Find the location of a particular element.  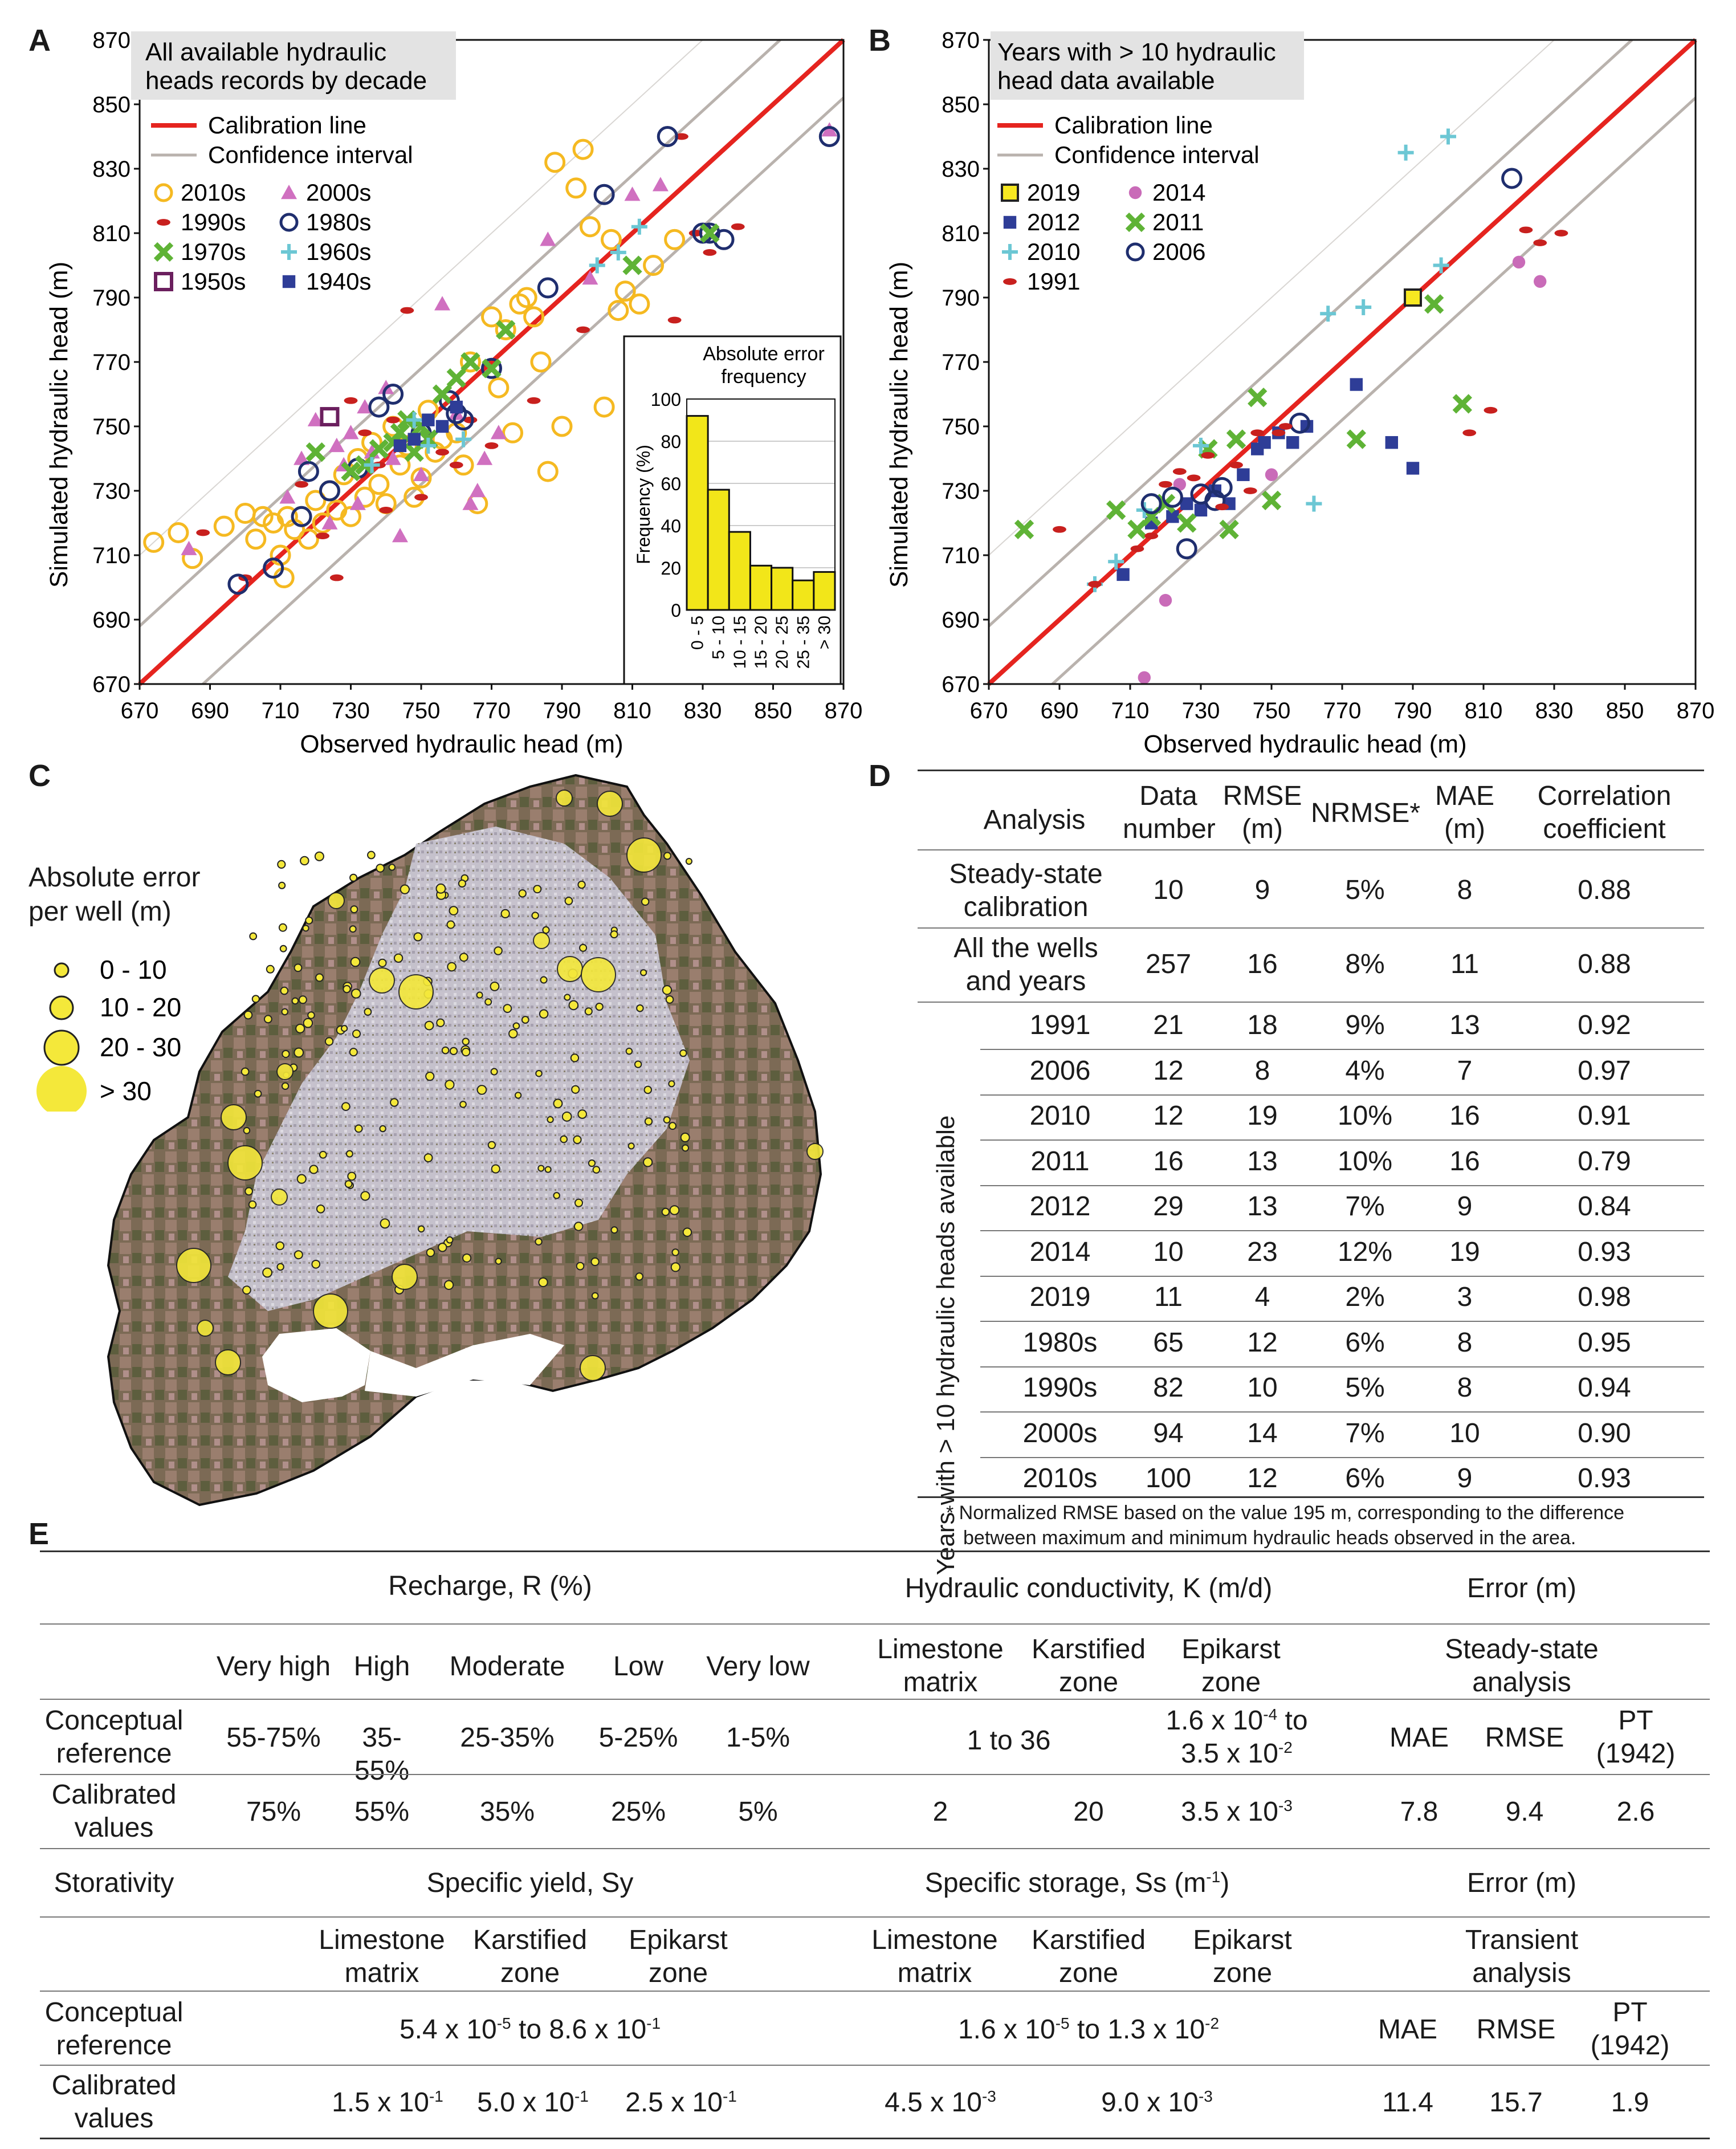

table-cell: 5% is located at coordinates (1365, 890).